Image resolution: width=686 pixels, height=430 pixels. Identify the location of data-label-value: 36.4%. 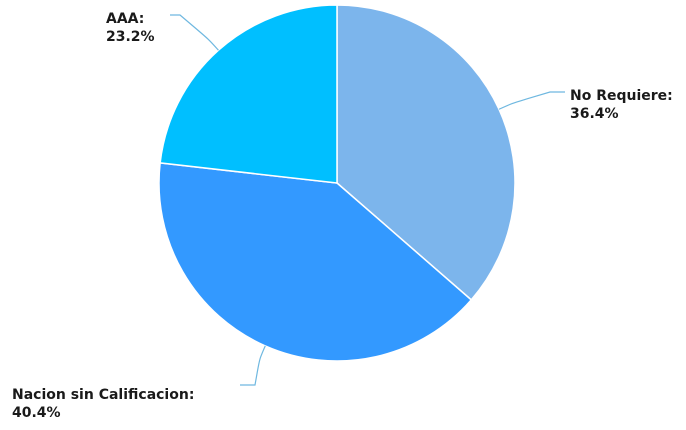
(594, 114).